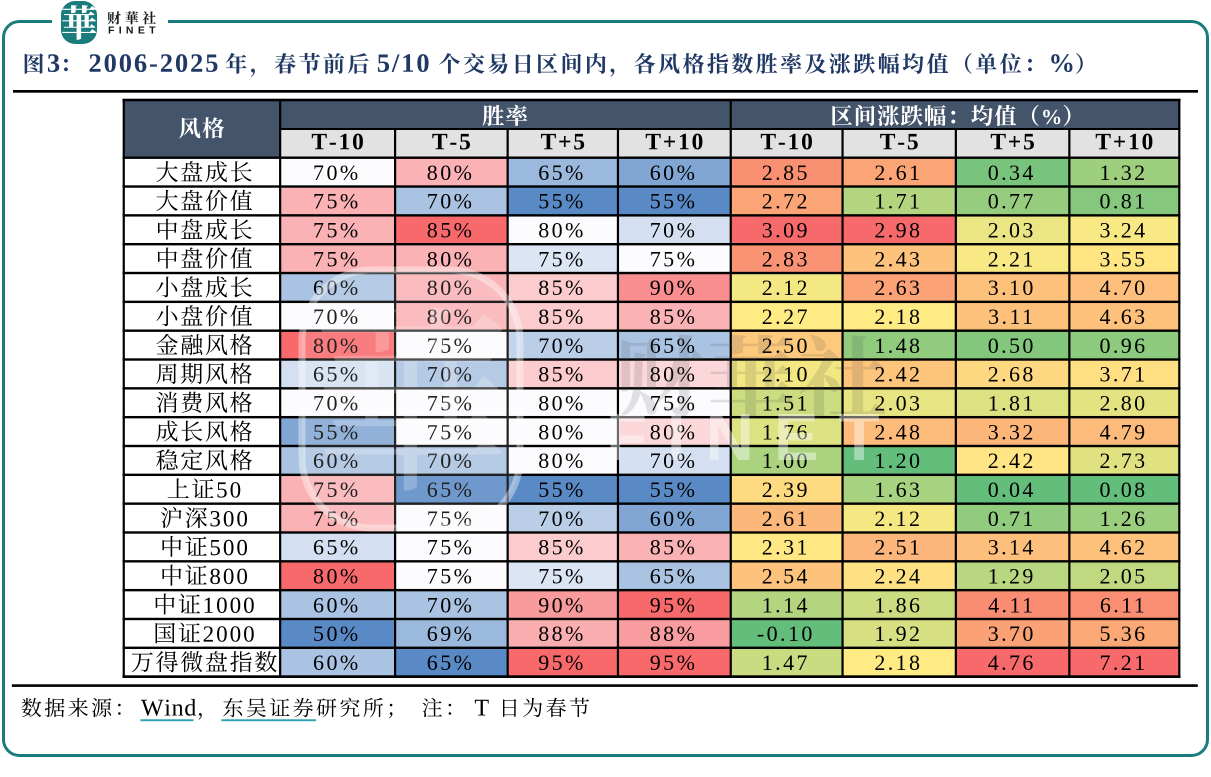 The image size is (1211, 777). Describe the element at coordinates (898, 287) in the screenshot. I see `svg-text: 2.63` at that location.